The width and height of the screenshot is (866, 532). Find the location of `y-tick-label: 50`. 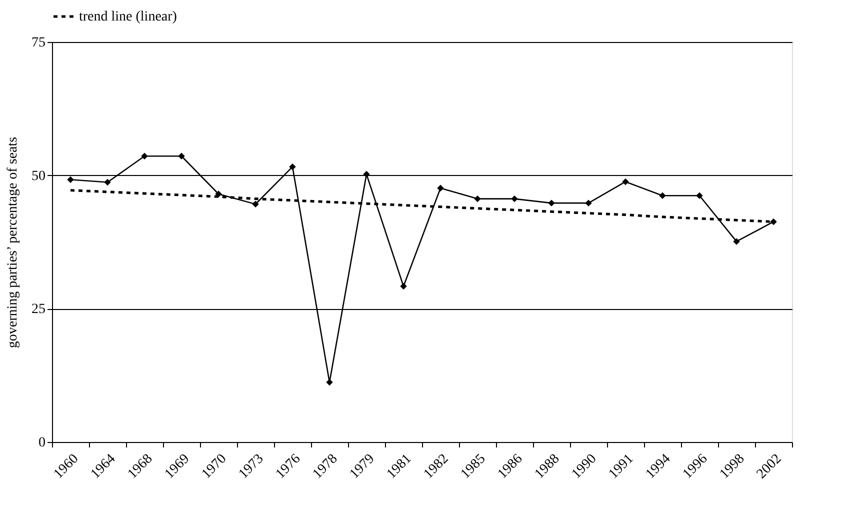

y-tick-label: 50 is located at coordinates (39, 176).